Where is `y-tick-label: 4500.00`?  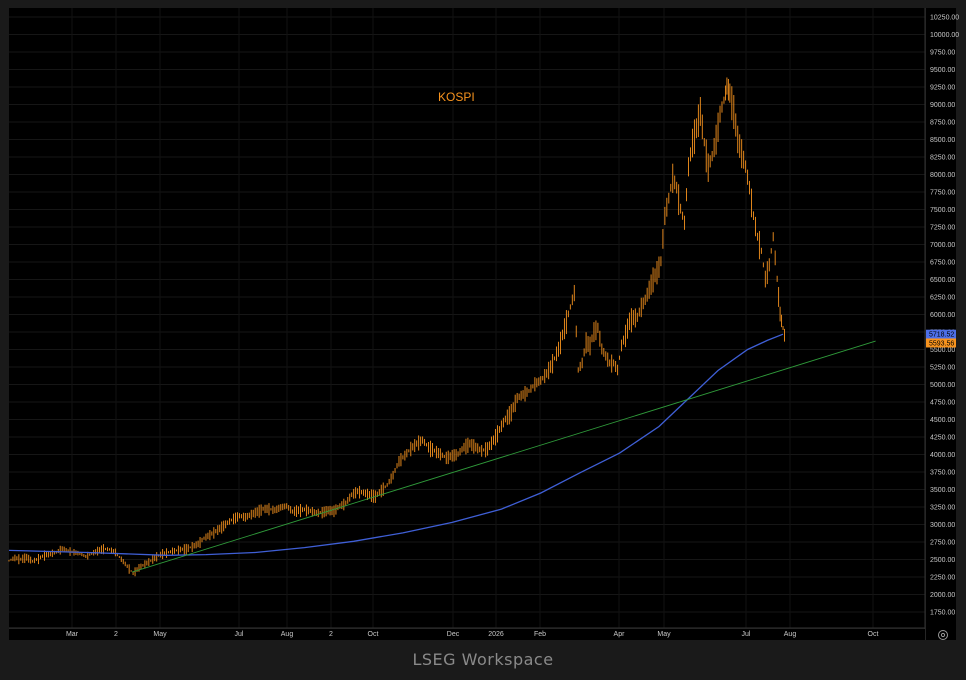
y-tick-label: 4500.00 is located at coordinates (942, 420).